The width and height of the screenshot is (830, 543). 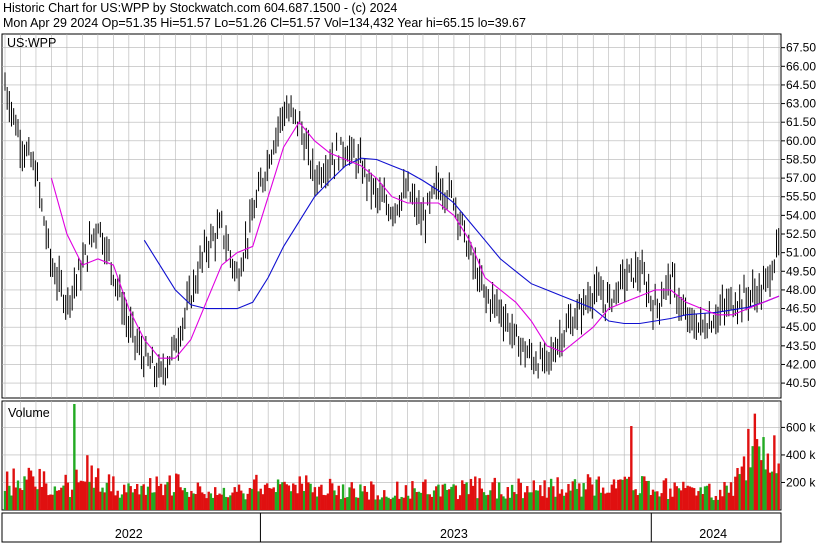 I want to click on year-label: 2022, so click(x=129, y=534).